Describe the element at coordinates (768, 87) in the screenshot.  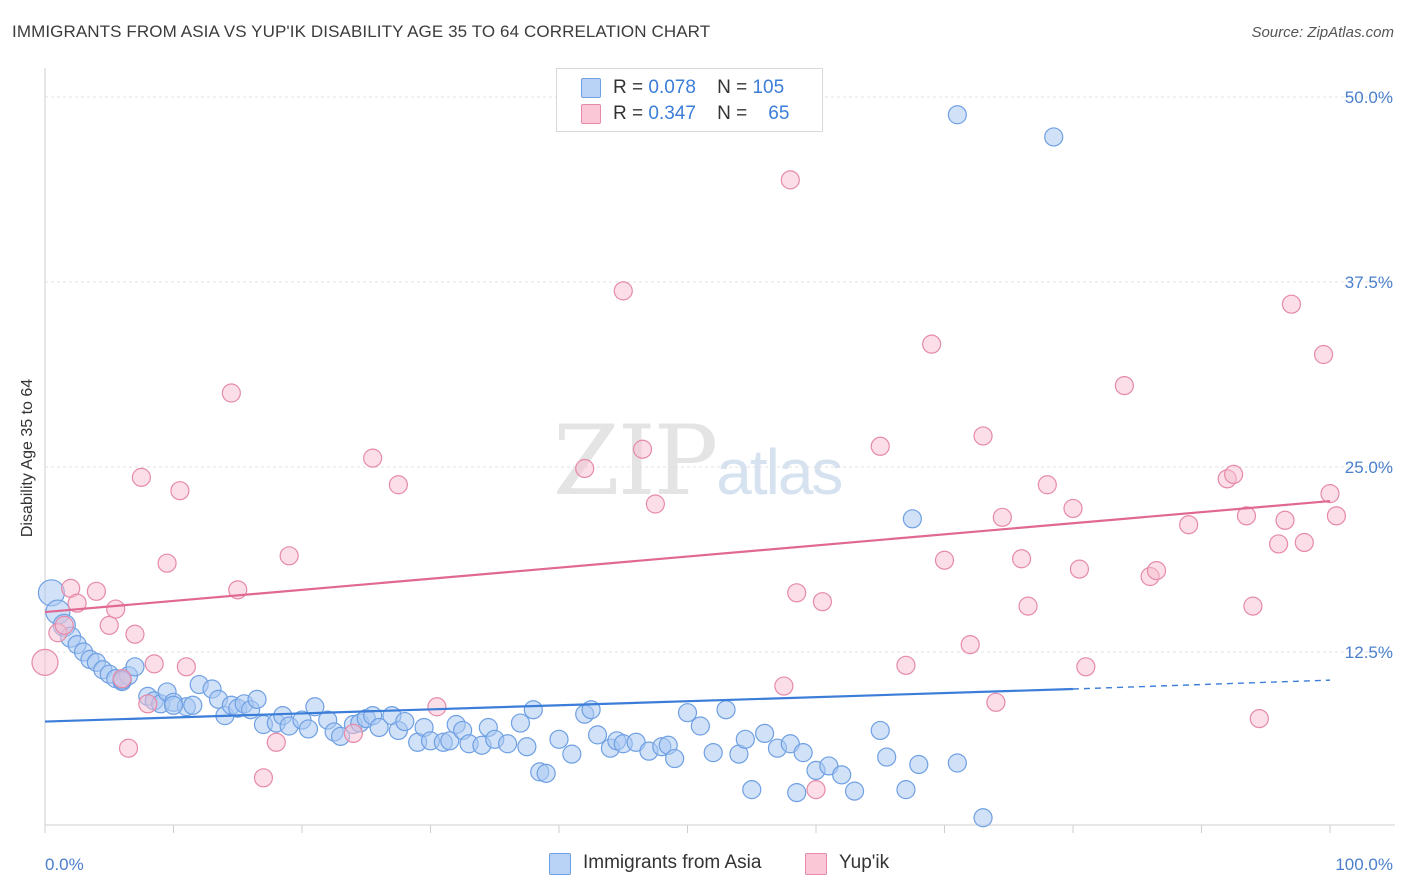
I see `legend-n-value: 105` at that location.